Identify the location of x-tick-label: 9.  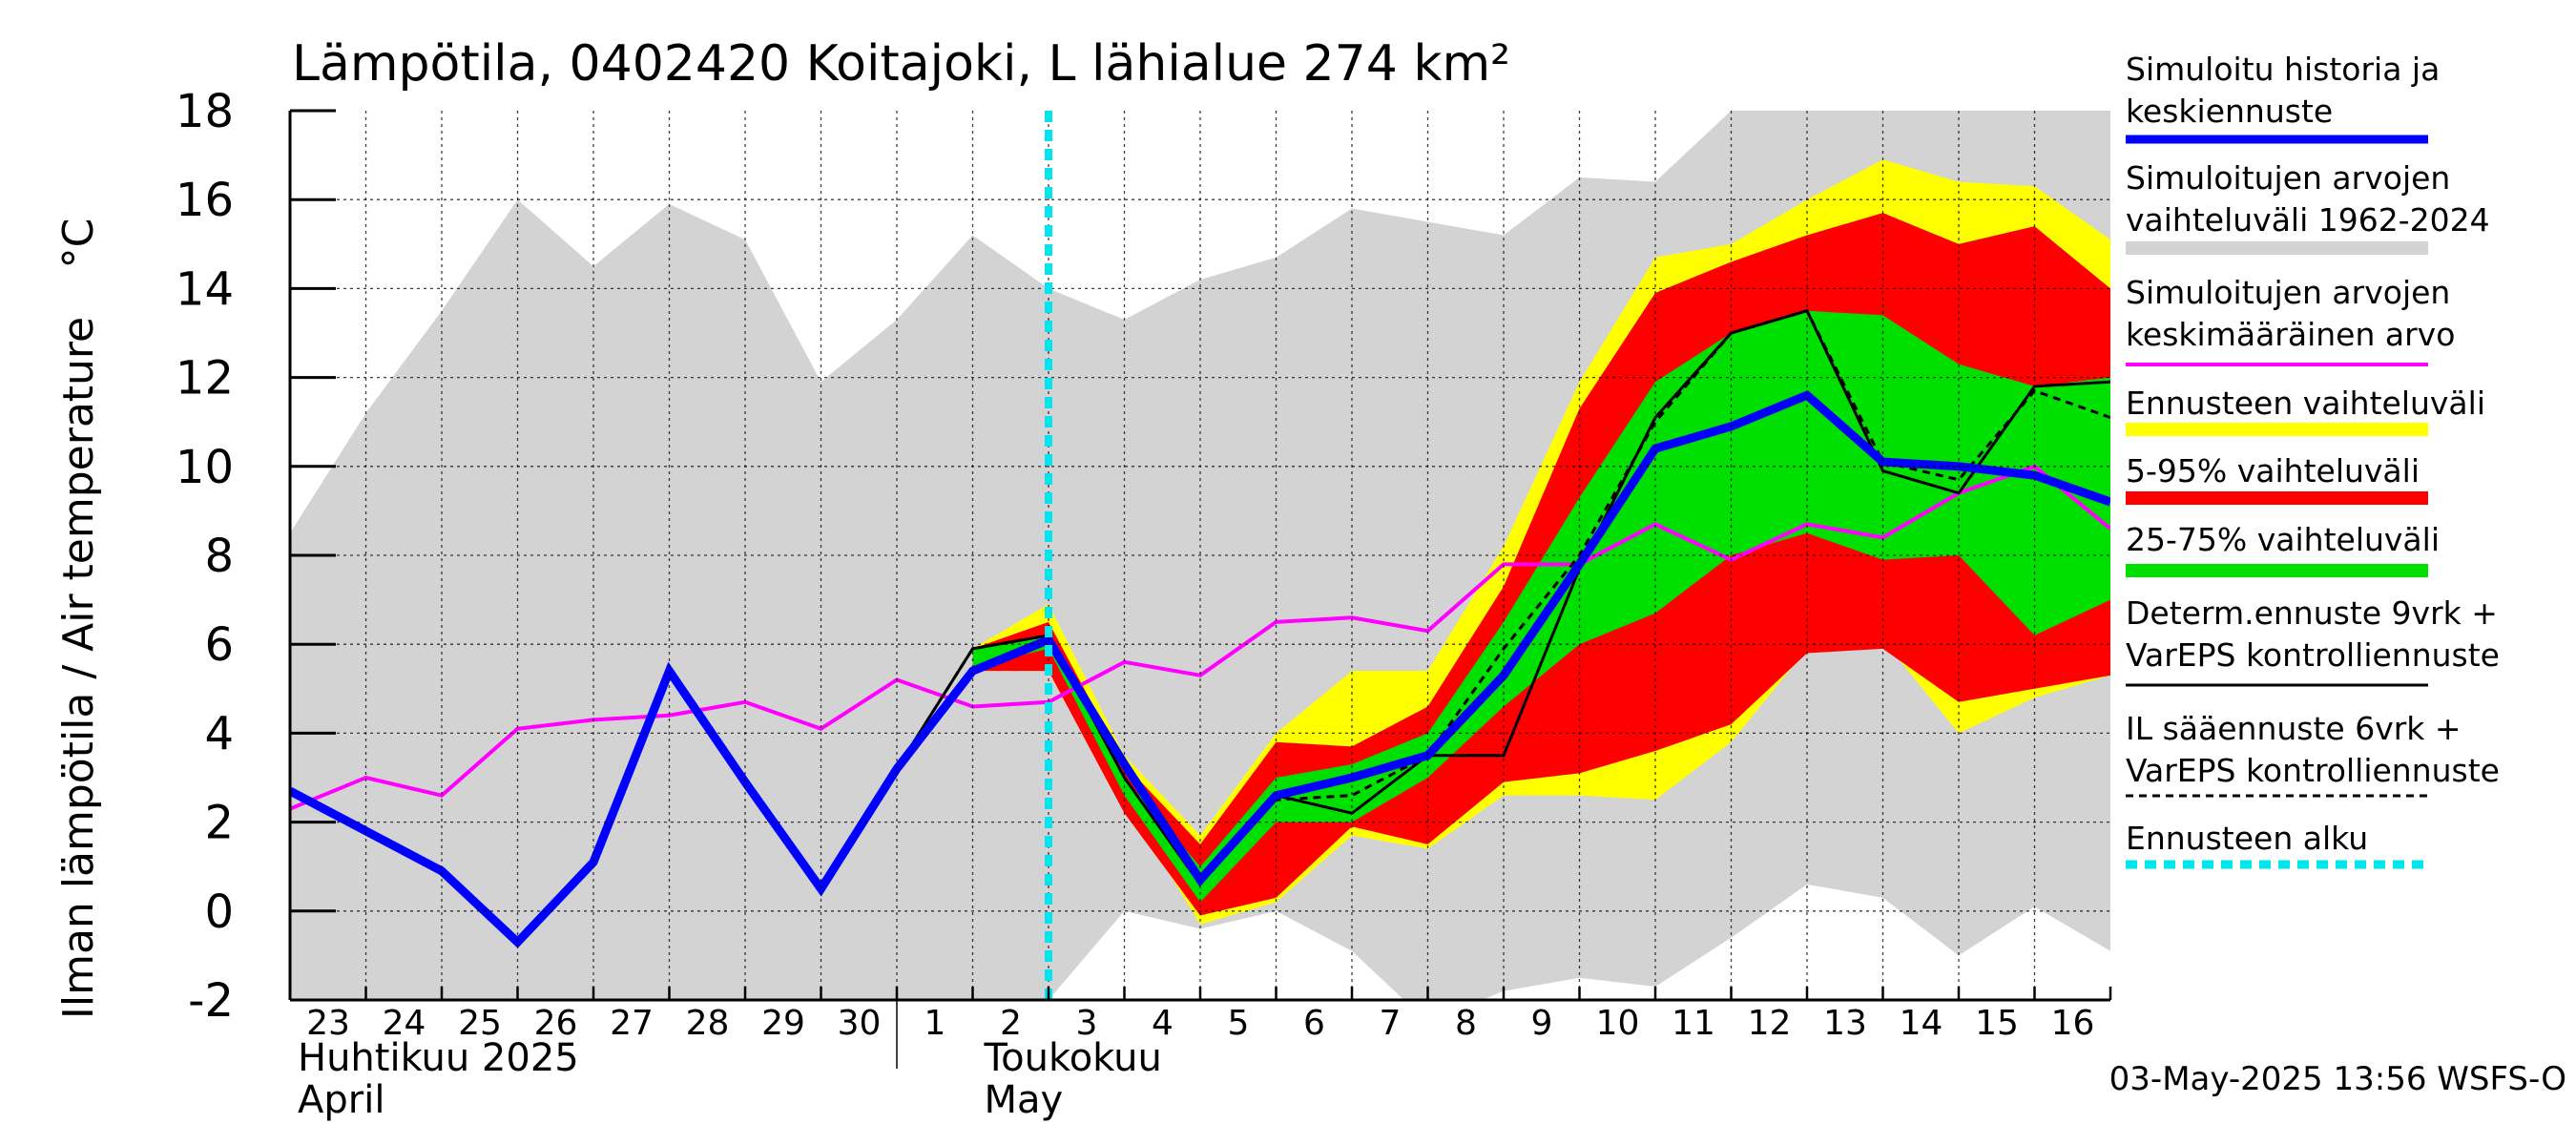
(1542, 1023).